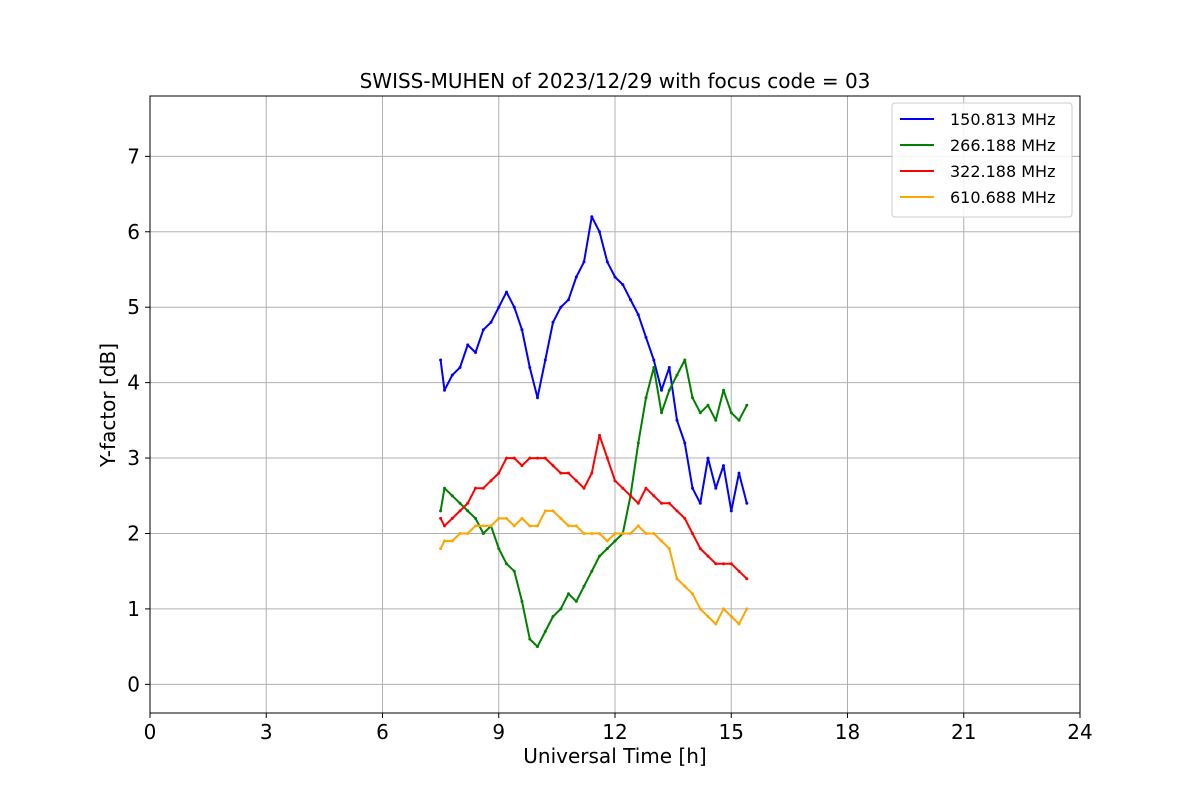 This screenshot has width=1200, height=800. What do you see at coordinates (731, 732) in the screenshot?
I see `x-tick-label: 15` at bounding box center [731, 732].